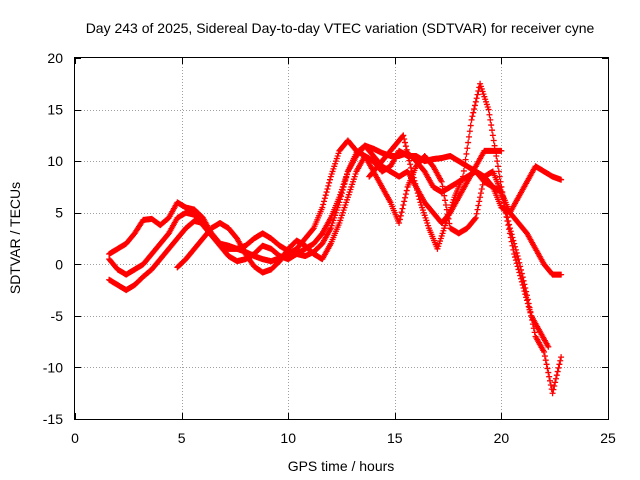  What do you see at coordinates (55, 161) in the screenshot?
I see `y-tick-label: 10` at bounding box center [55, 161].